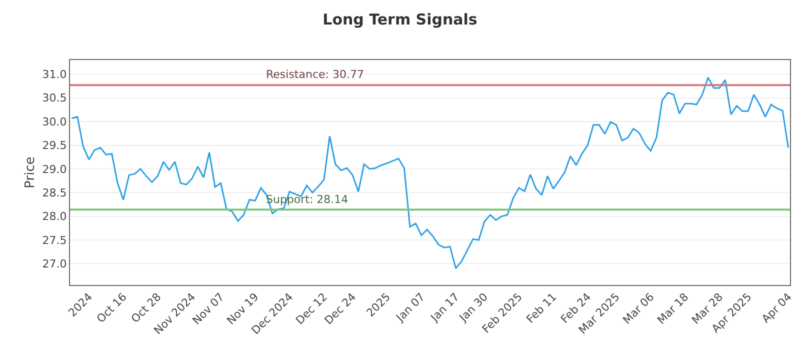 The image size is (800, 350). Describe the element at coordinates (400, 19) in the screenshot. I see `chart-title: Long Term Signals` at that location.